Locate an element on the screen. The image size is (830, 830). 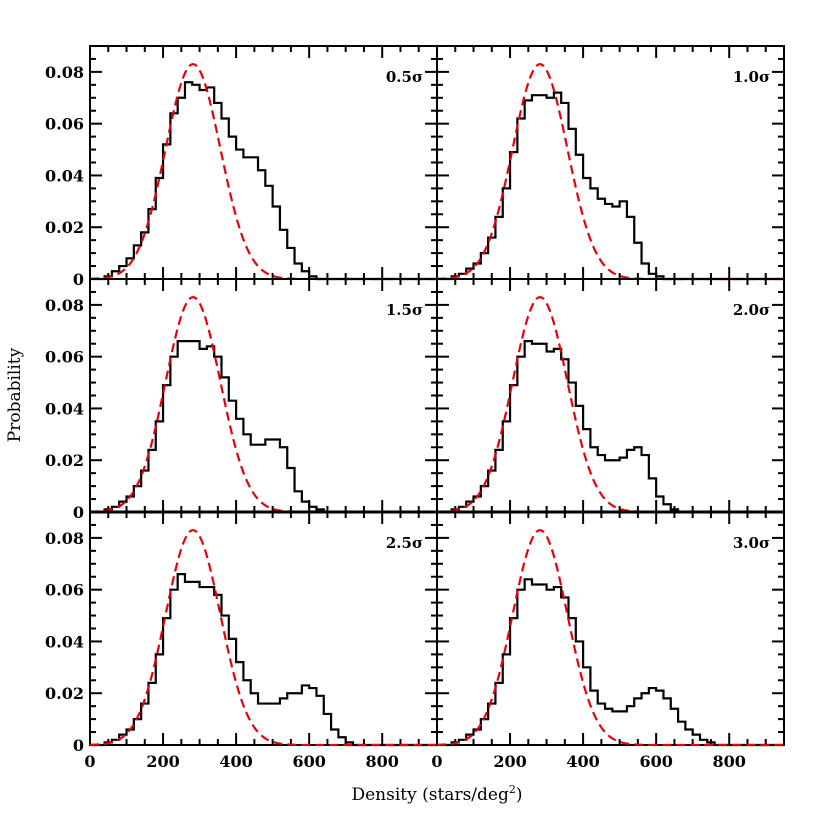
panel-0: 0 0.02 0.04 0.06 0.08 0.5σ is located at coordinates (241, 167).